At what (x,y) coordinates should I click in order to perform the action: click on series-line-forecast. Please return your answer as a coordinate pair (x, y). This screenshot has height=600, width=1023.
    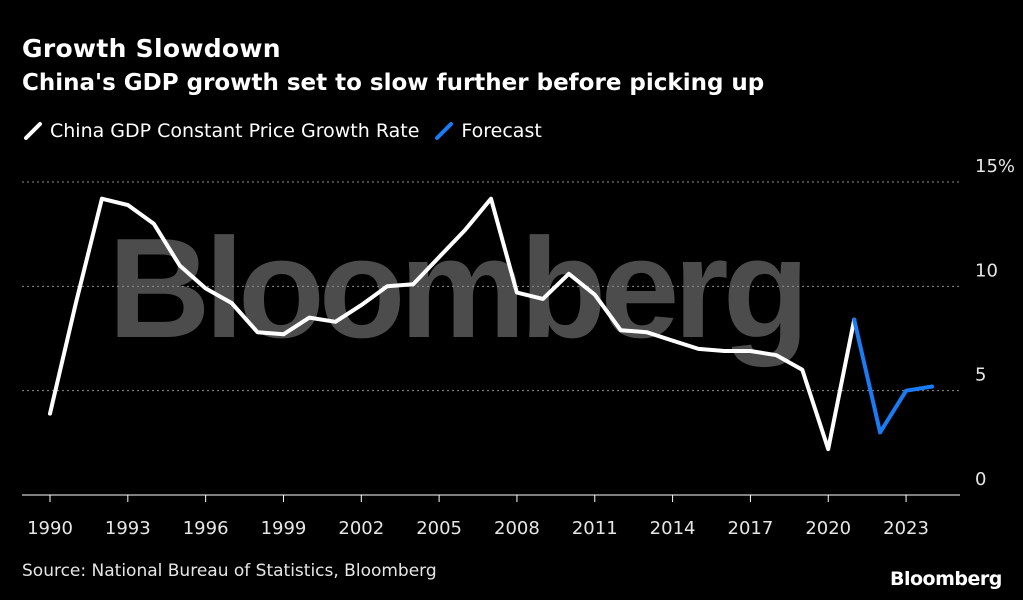
    Looking at the image, I should click on (893, 376).